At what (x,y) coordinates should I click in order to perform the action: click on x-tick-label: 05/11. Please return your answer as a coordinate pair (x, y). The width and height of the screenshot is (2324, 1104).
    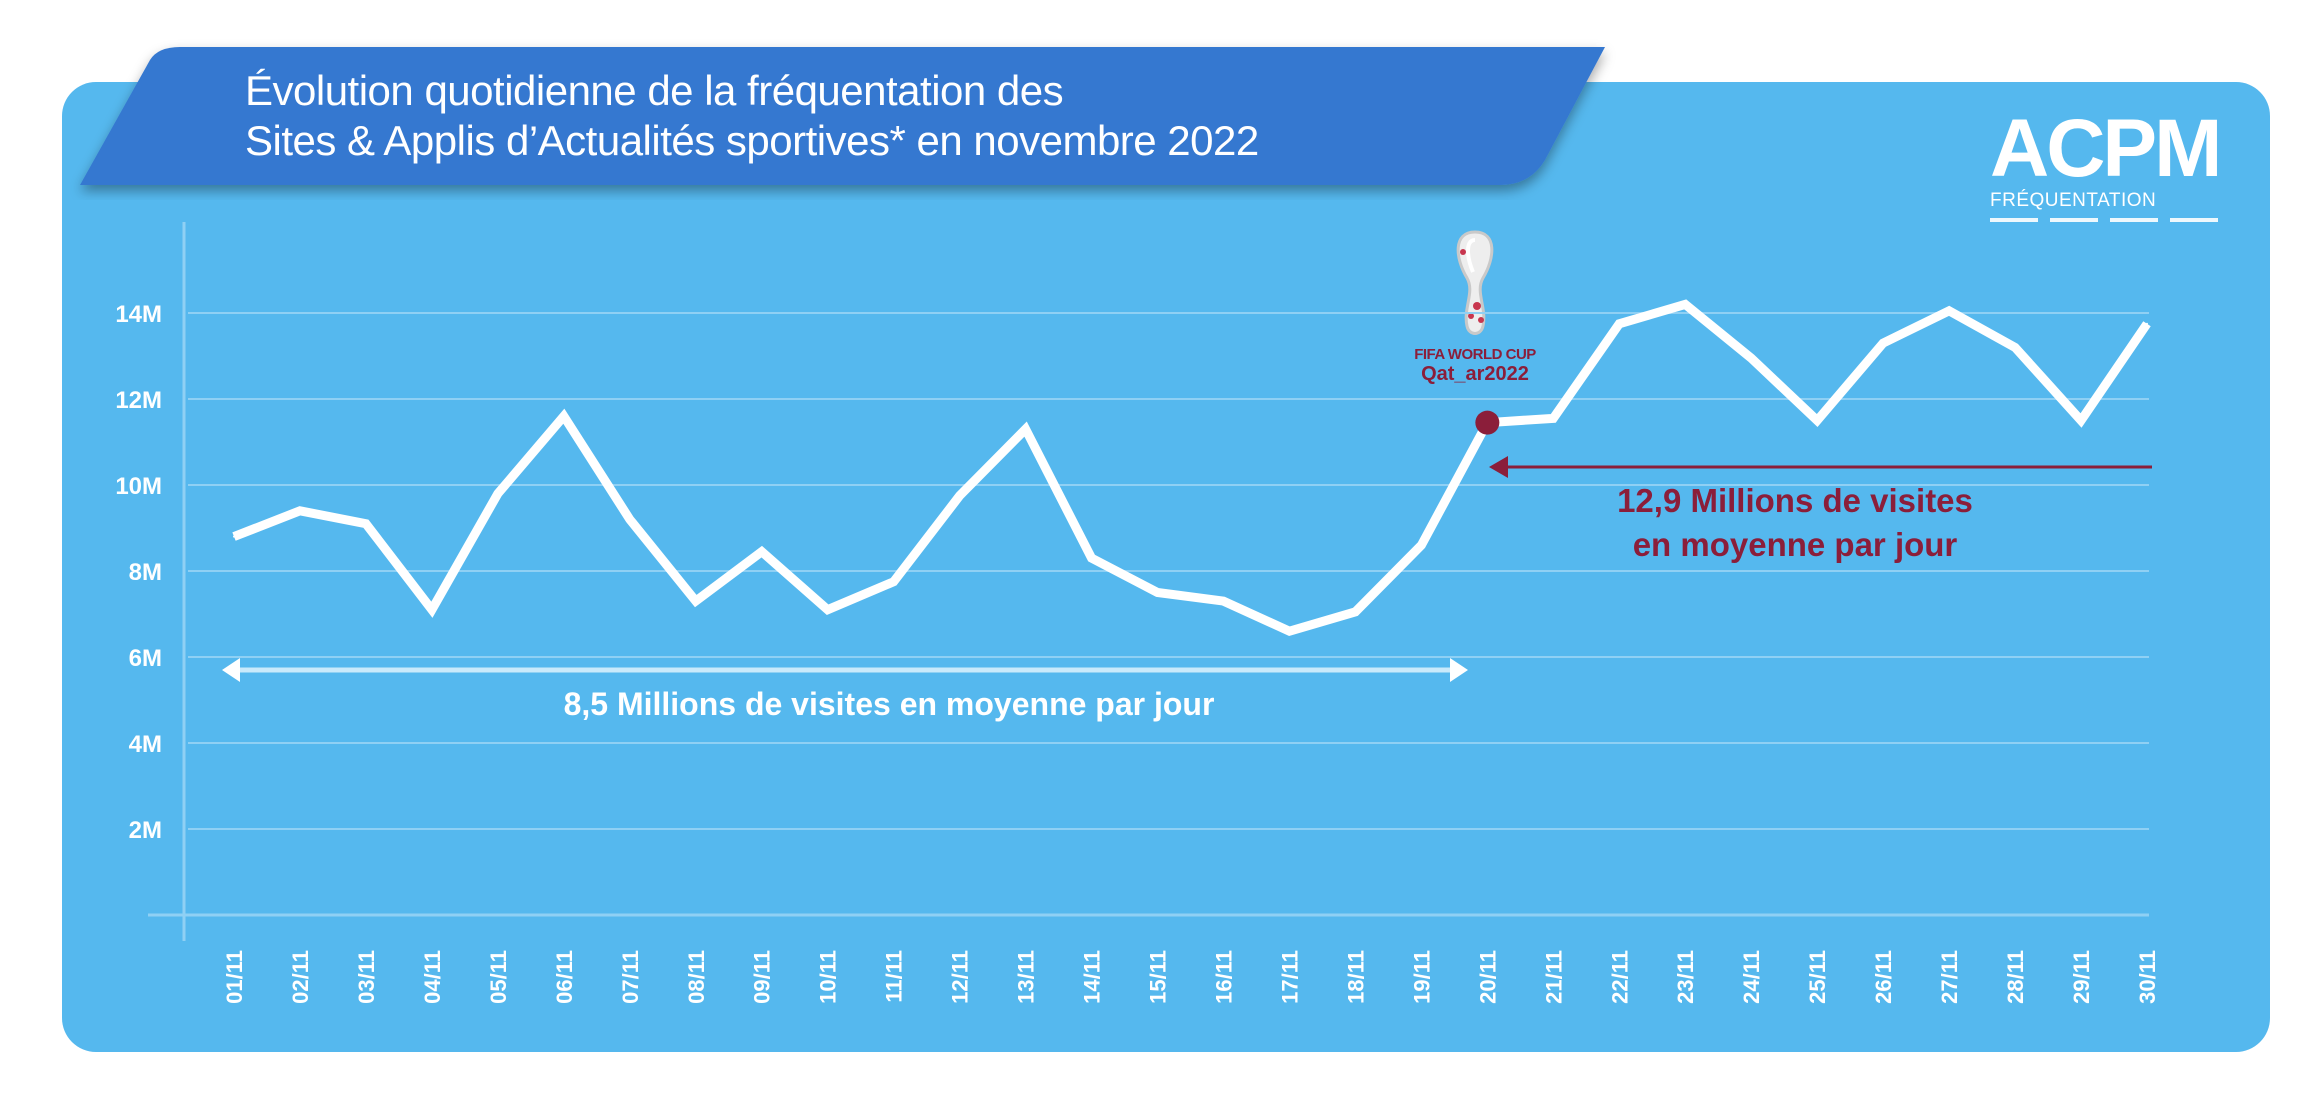
    Looking at the image, I should click on (498, 977).